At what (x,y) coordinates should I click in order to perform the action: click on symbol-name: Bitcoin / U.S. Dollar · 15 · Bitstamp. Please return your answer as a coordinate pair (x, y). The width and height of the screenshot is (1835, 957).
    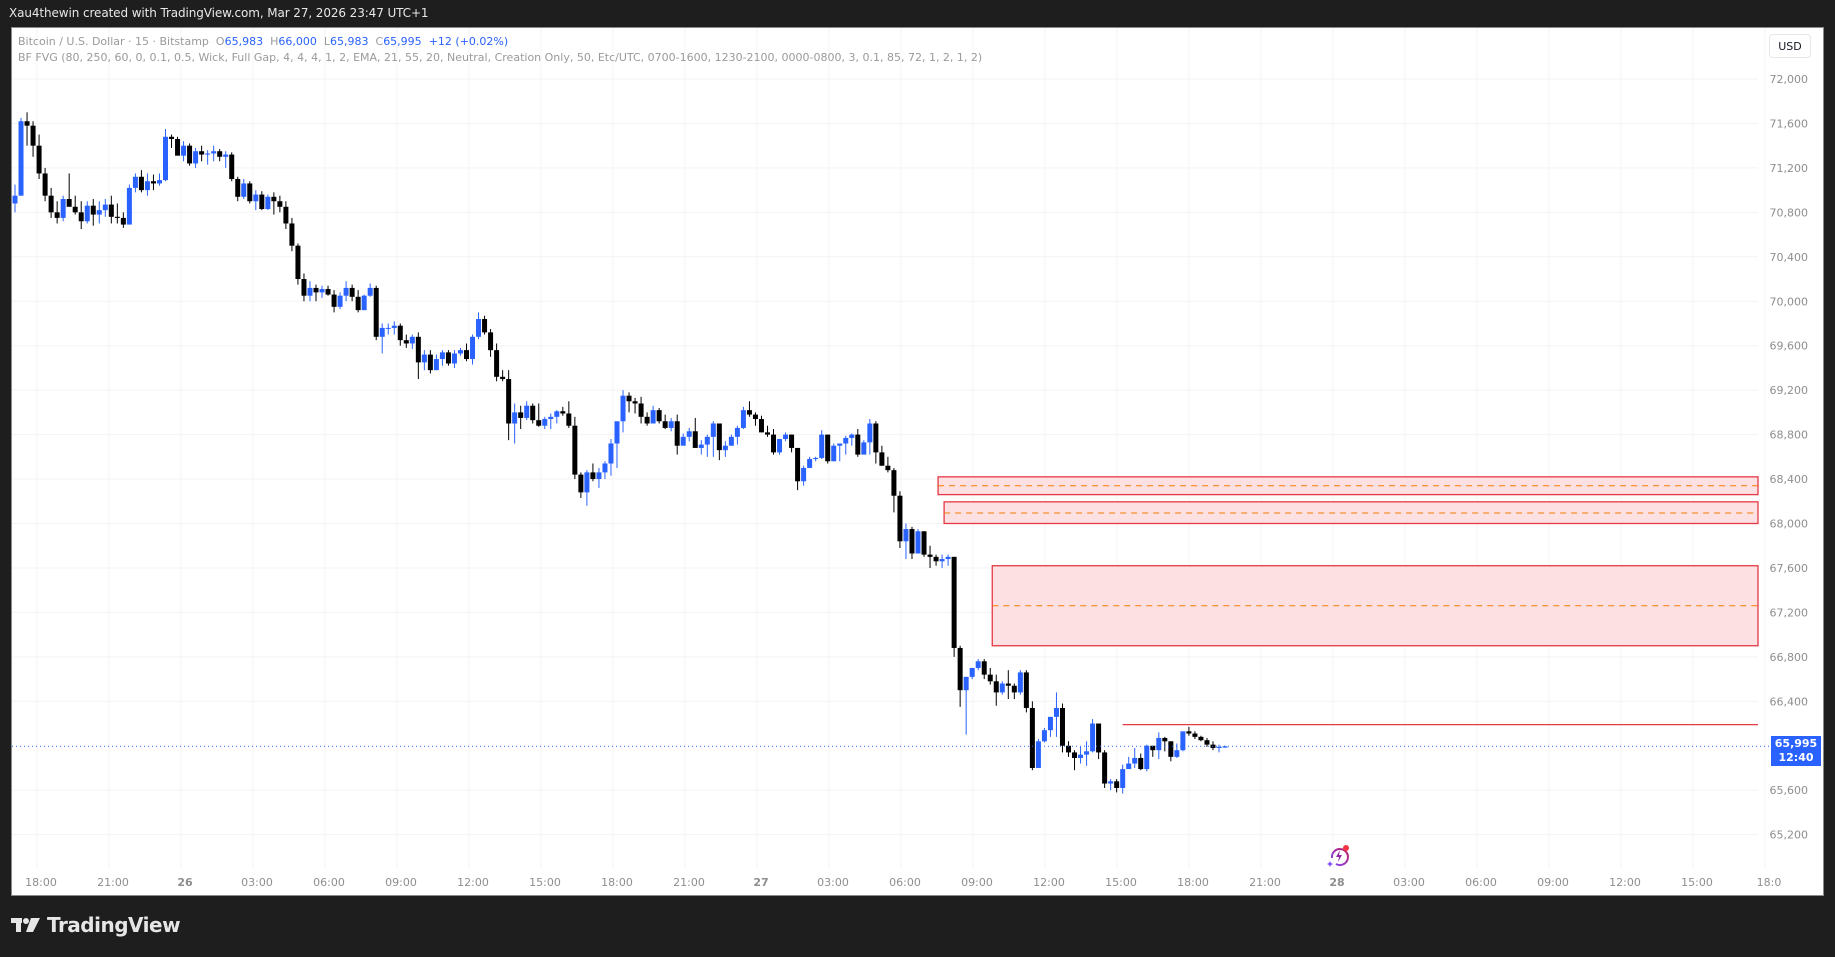
    Looking at the image, I should click on (113, 41).